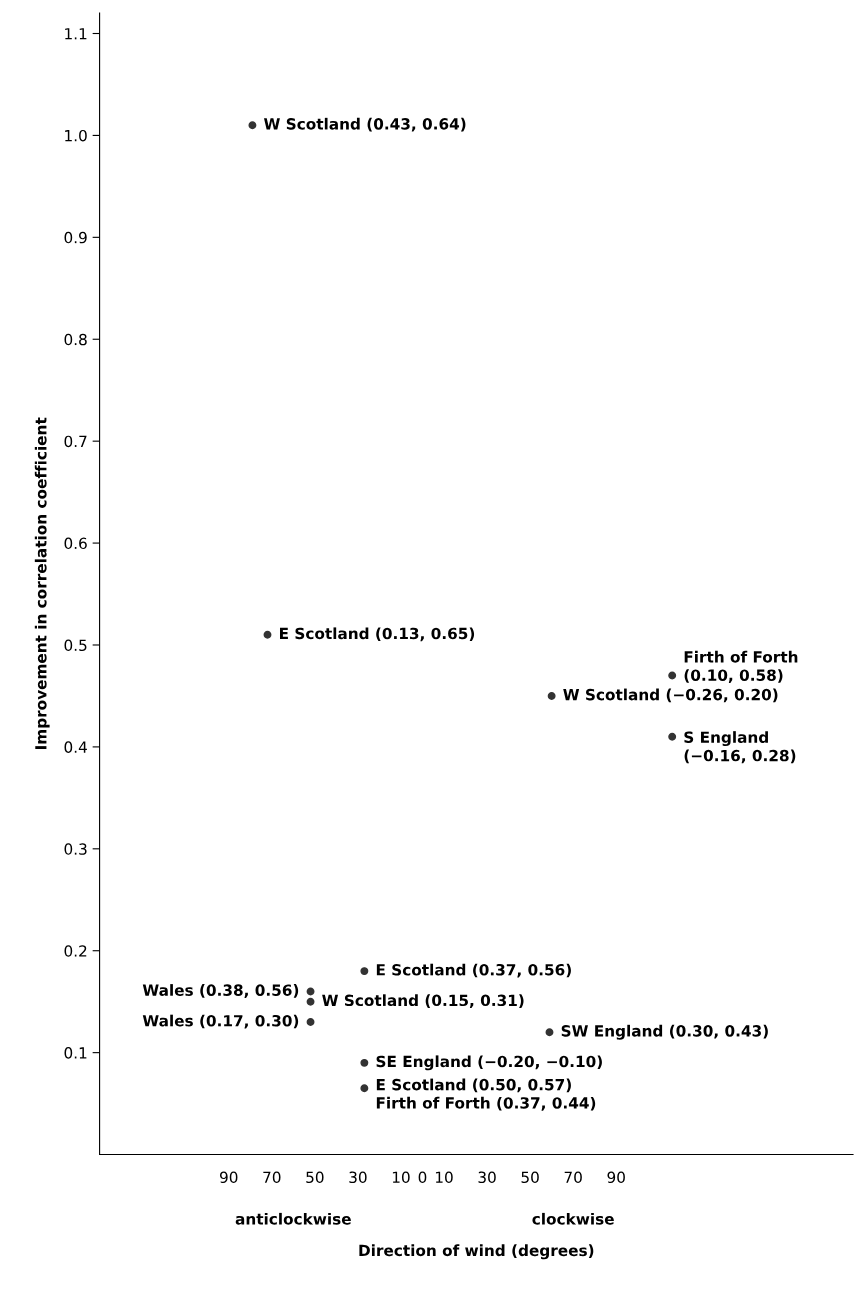 The image size is (866, 1312). Describe the element at coordinates (473, 970) in the screenshot. I see `annotation: E Scotland (0.37, 0.56)` at that location.